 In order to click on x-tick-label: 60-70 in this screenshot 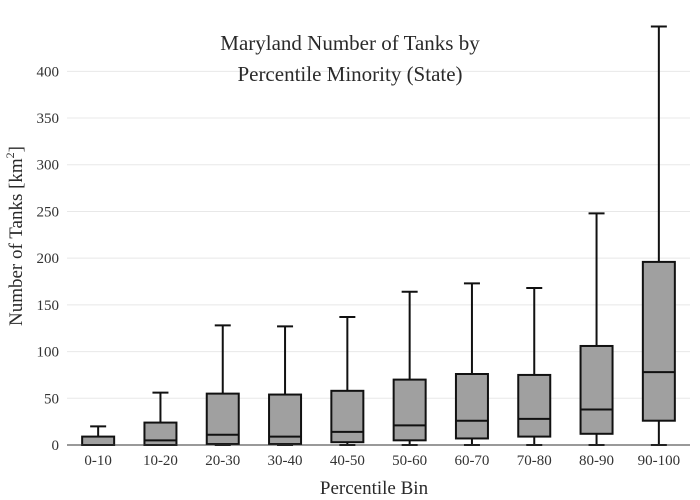, I will do `click(471, 461)`.